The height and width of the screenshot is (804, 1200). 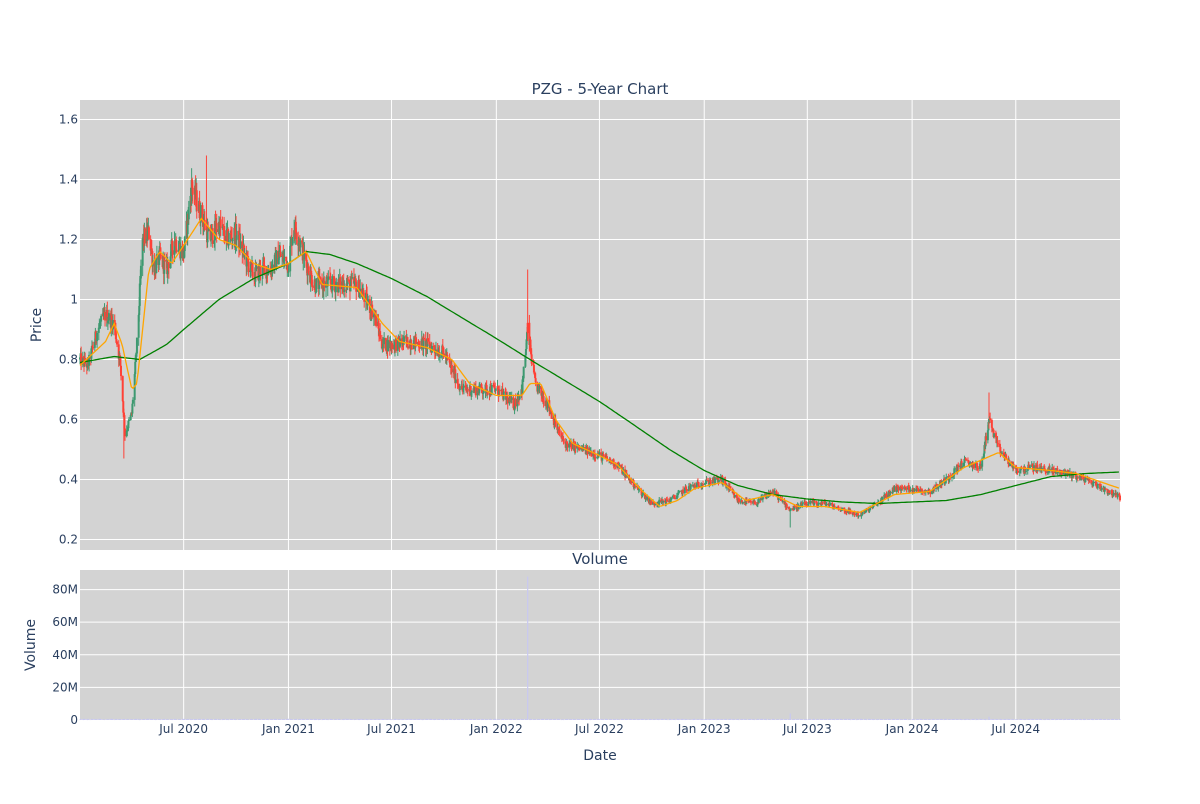 What do you see at coordinates (912, 729) in the screenshot?
I see `x-tick-label: Jan 2024` at bounding box center [912, 729].